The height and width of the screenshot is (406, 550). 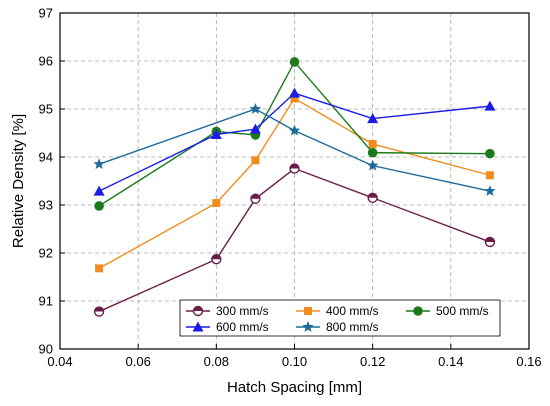 What do you see at coordinates (450, 361) in the screenshot?
I see `x-tick-label: 0.14` at bounding box center [450, 361].